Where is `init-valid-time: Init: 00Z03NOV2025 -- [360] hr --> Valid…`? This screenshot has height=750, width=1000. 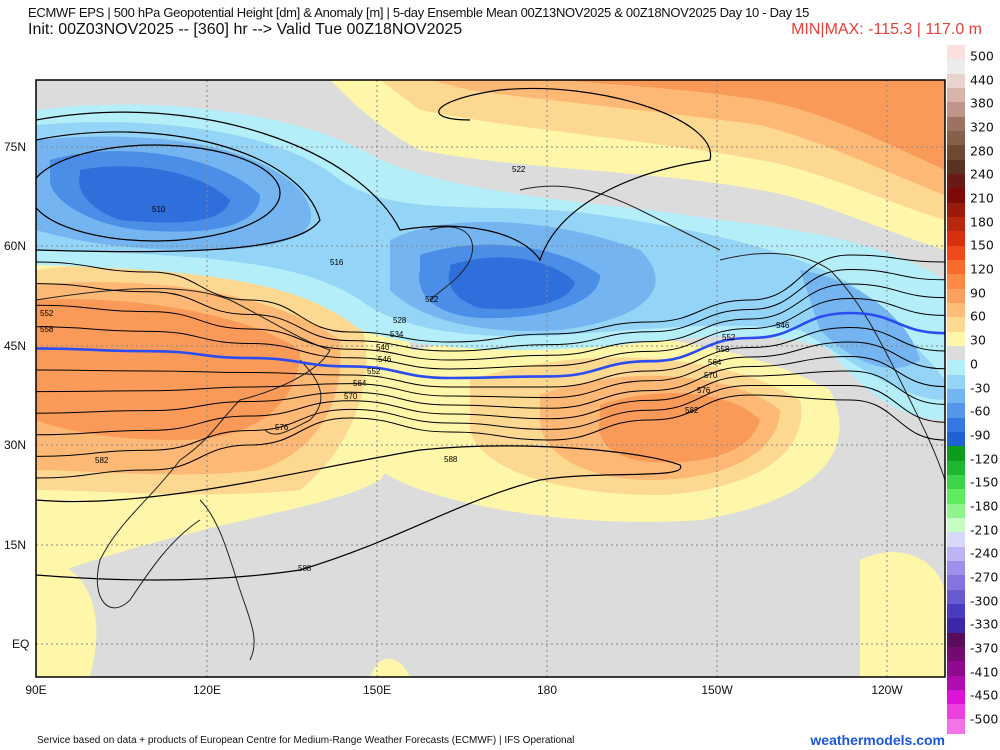
init-valid-time: Init: 00Z03NOV2025 -- [360] hr --> Valid… is located at coordinates (245, 29).